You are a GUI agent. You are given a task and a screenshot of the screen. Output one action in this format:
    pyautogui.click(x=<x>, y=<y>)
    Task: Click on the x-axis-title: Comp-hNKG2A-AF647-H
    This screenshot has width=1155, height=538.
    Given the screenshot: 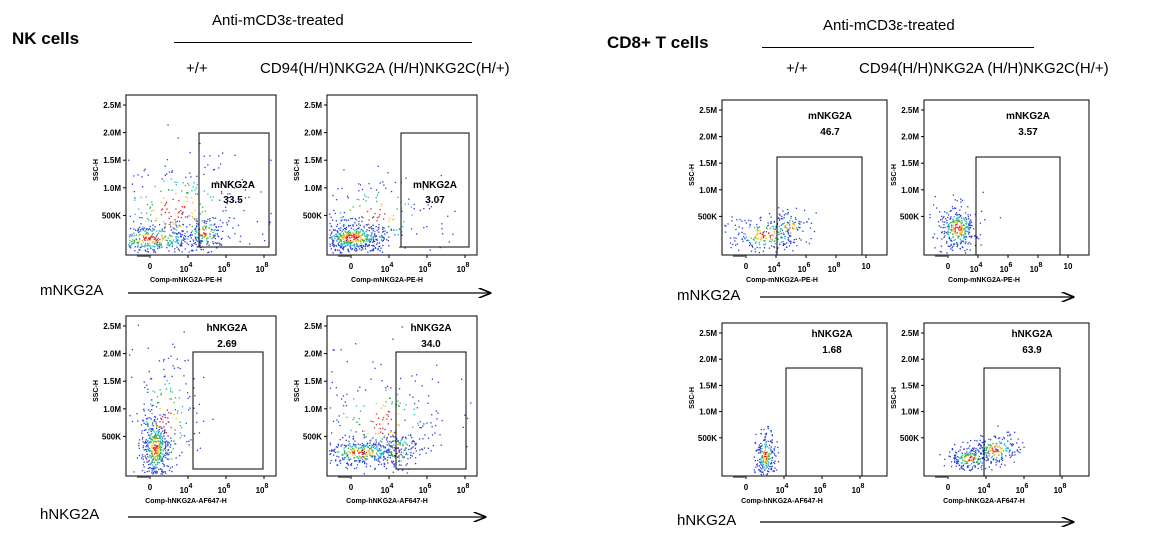 What is the action you would take?
    pyautogui.click(x=782, y=501)
    